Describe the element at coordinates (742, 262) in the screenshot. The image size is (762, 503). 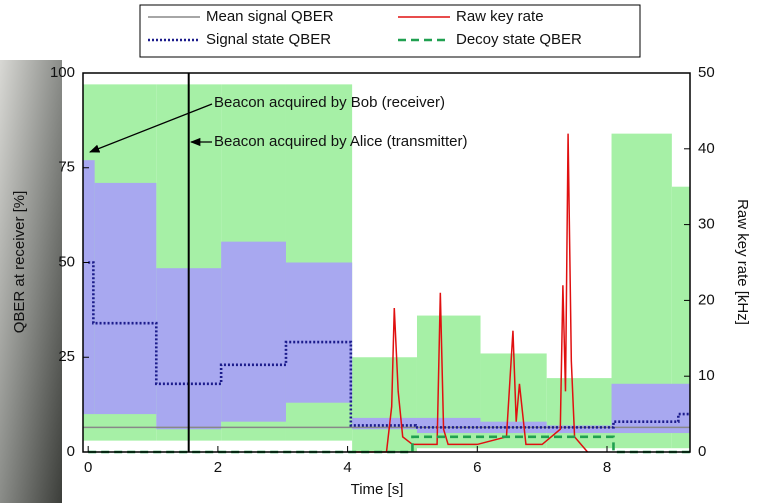
I see `y2-axis-label: Raw key rate [kHz]` at that location.